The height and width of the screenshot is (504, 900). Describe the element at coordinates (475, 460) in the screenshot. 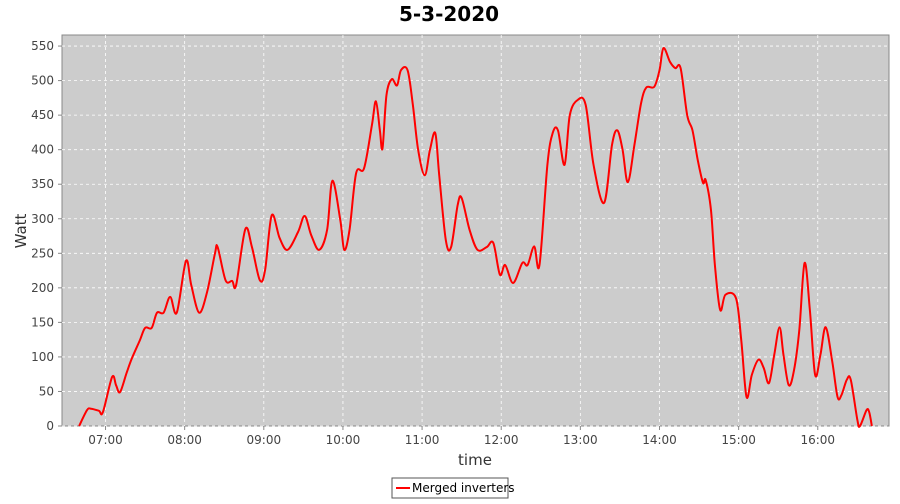

I see `x-axis-label: time` at that location.